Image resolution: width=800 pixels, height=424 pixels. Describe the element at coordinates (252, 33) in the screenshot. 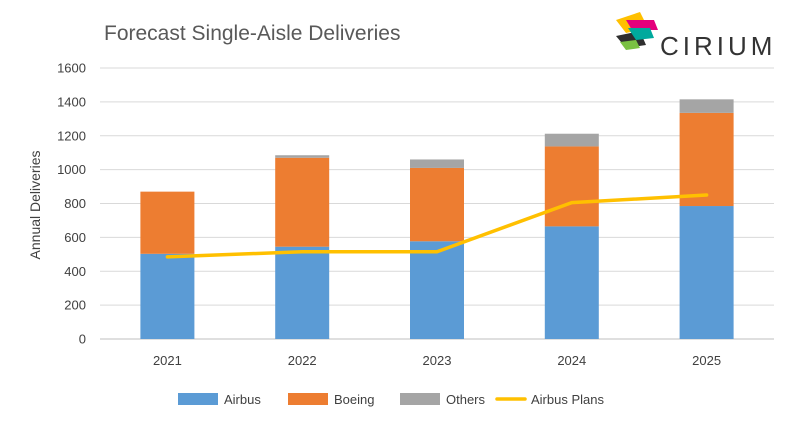

I see `chart-title: Forecast Single-Aisle Deliveries` at that location.